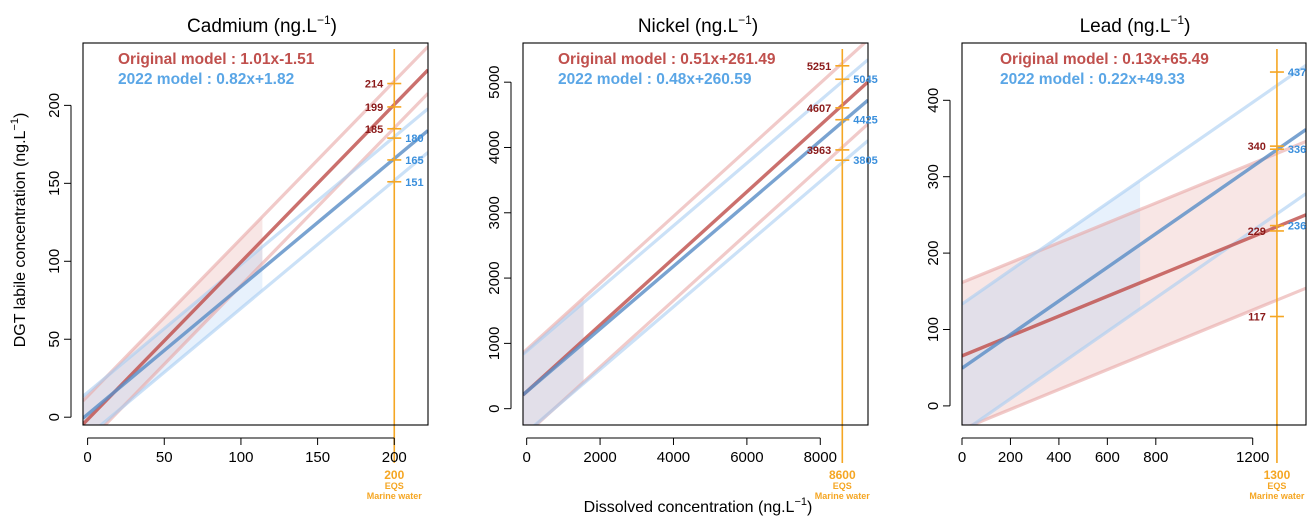 This screenshot has width=1309, height=520. I want to click on global-y-label: DGT labile concentration (ng.L−1), so click(19, 230).